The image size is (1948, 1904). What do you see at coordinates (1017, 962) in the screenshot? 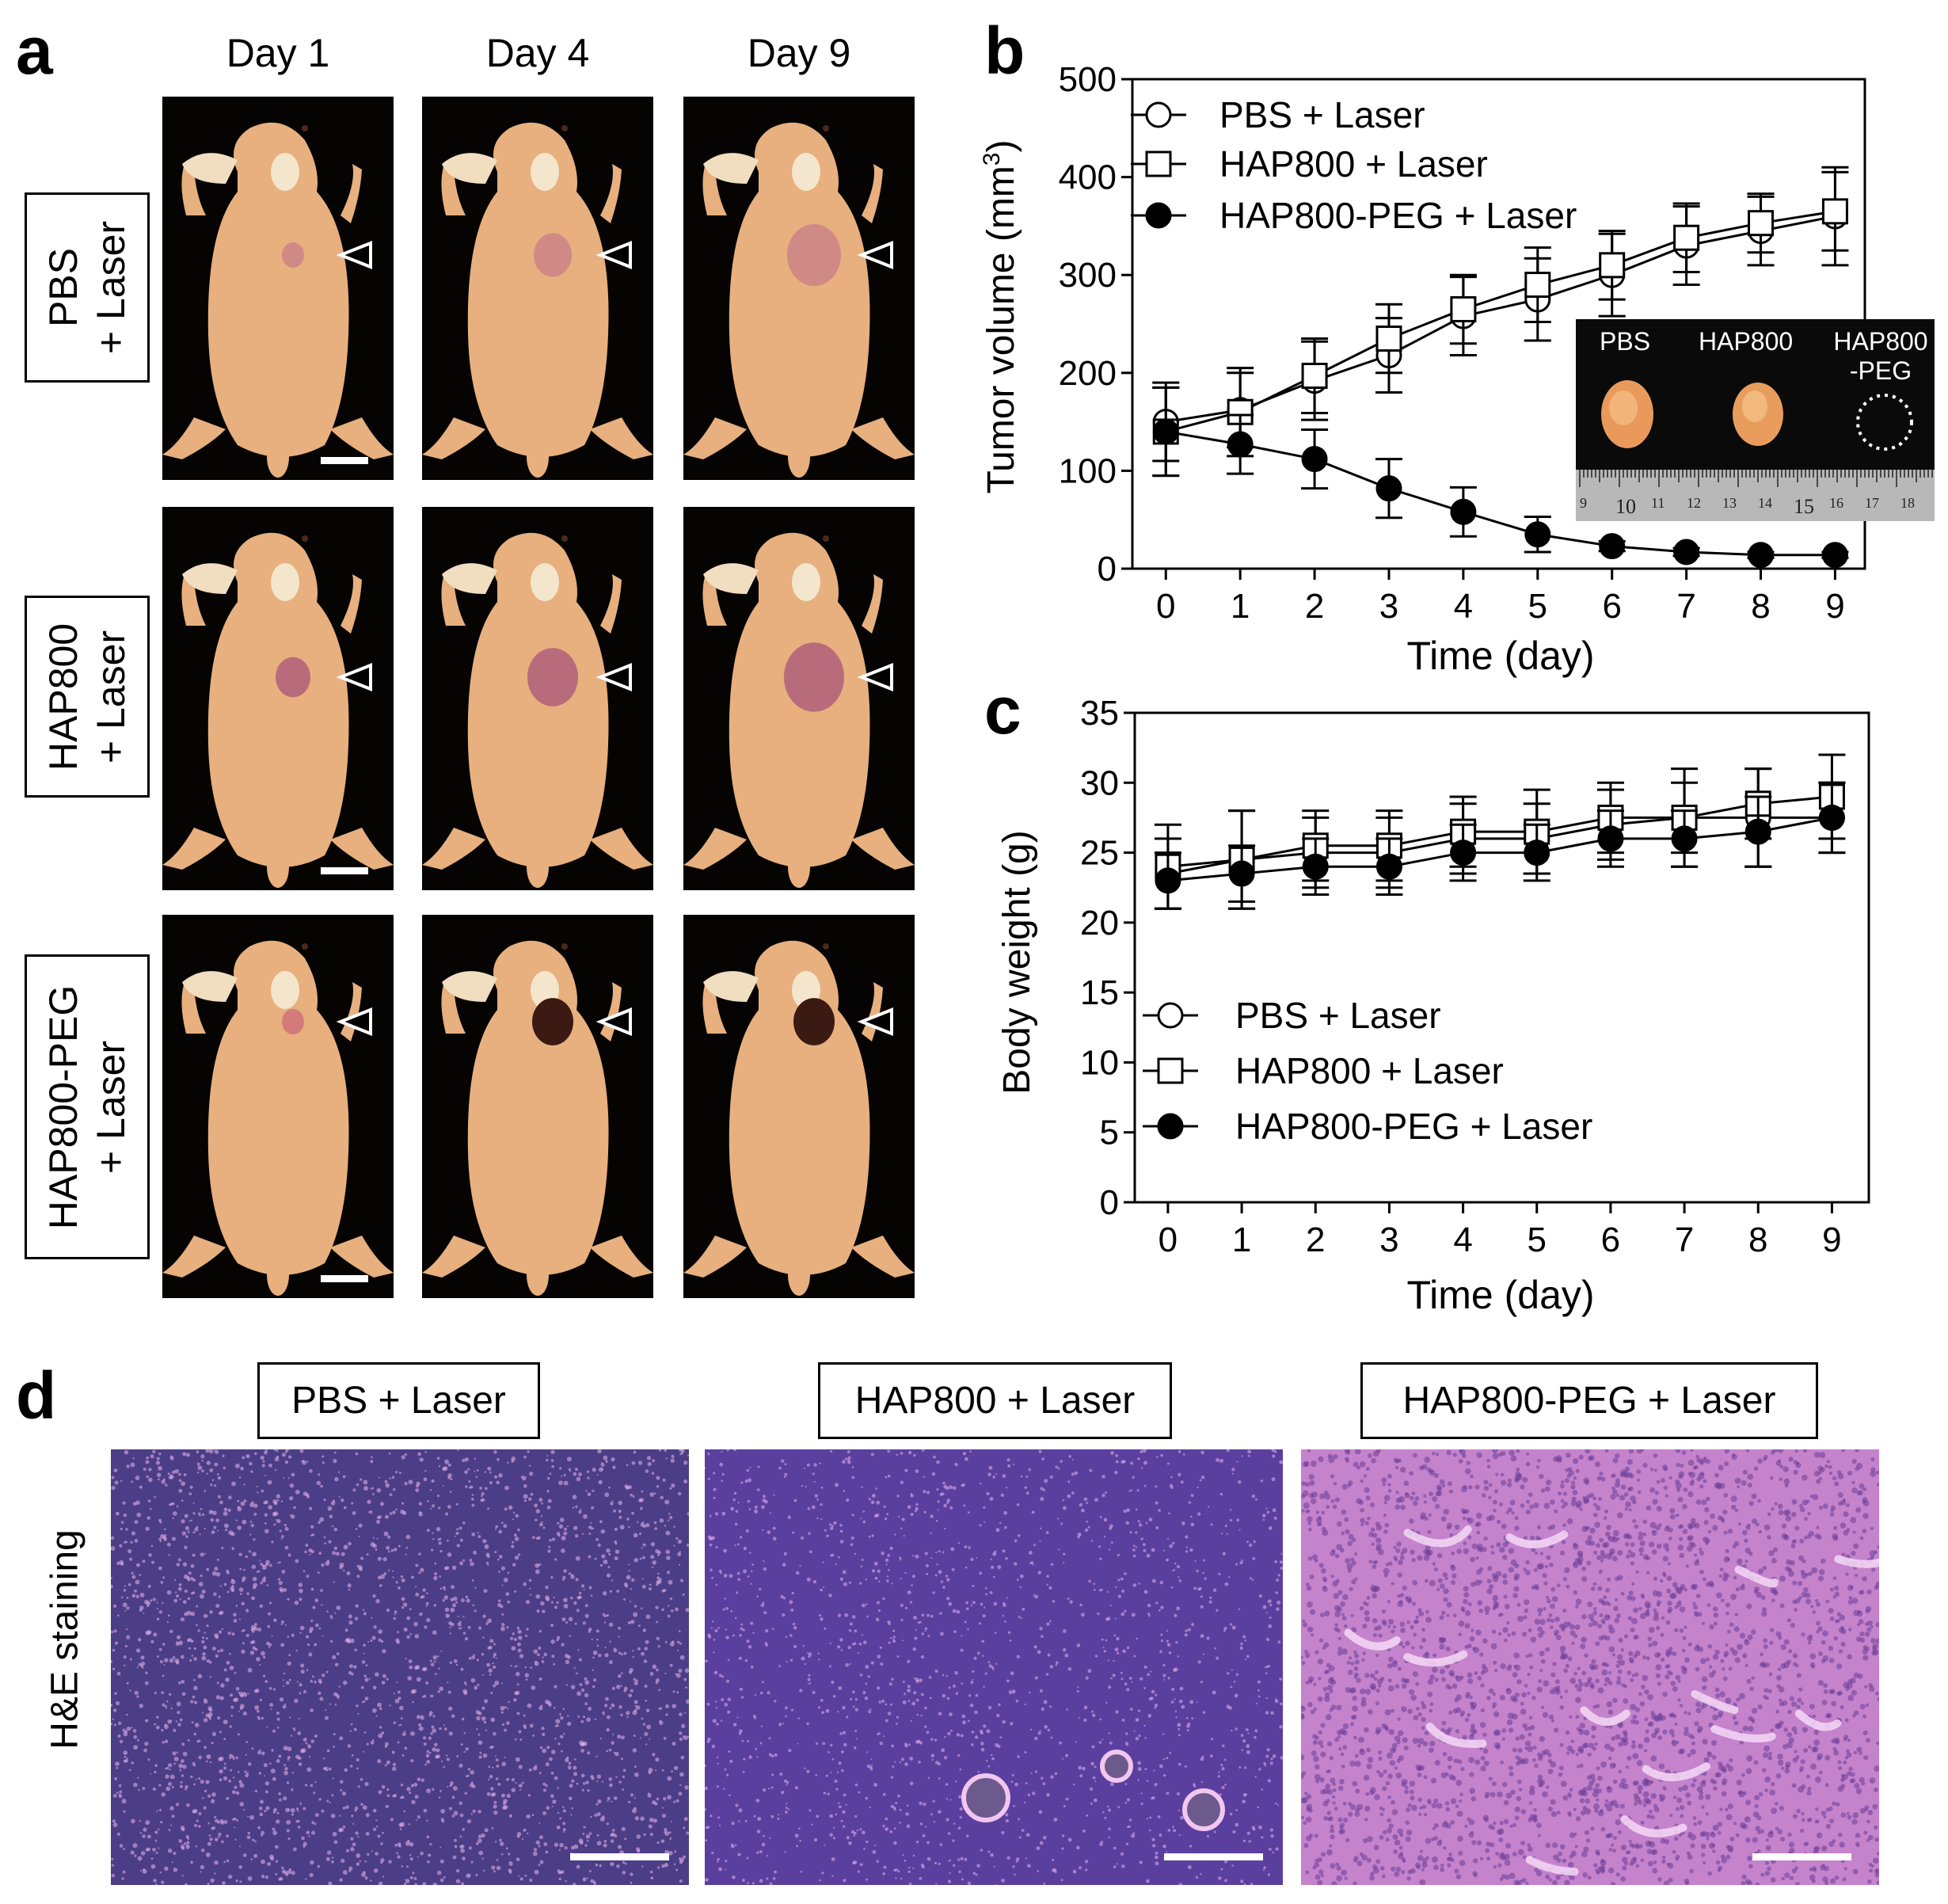
I see `y-axis-label: Body weight (g)` at bounding box center [1017, 962].